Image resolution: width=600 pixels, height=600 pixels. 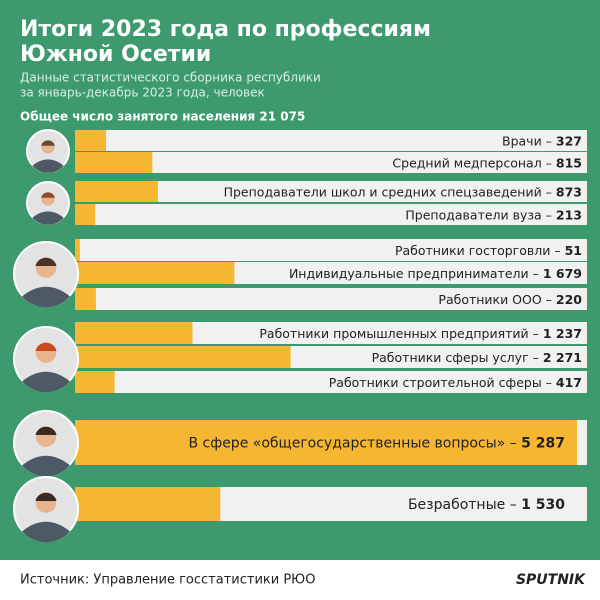 What do you see at coordinates (562, 273) in the screenshot?
I see `value-label: 1 679` at bounding box center [562, 273].